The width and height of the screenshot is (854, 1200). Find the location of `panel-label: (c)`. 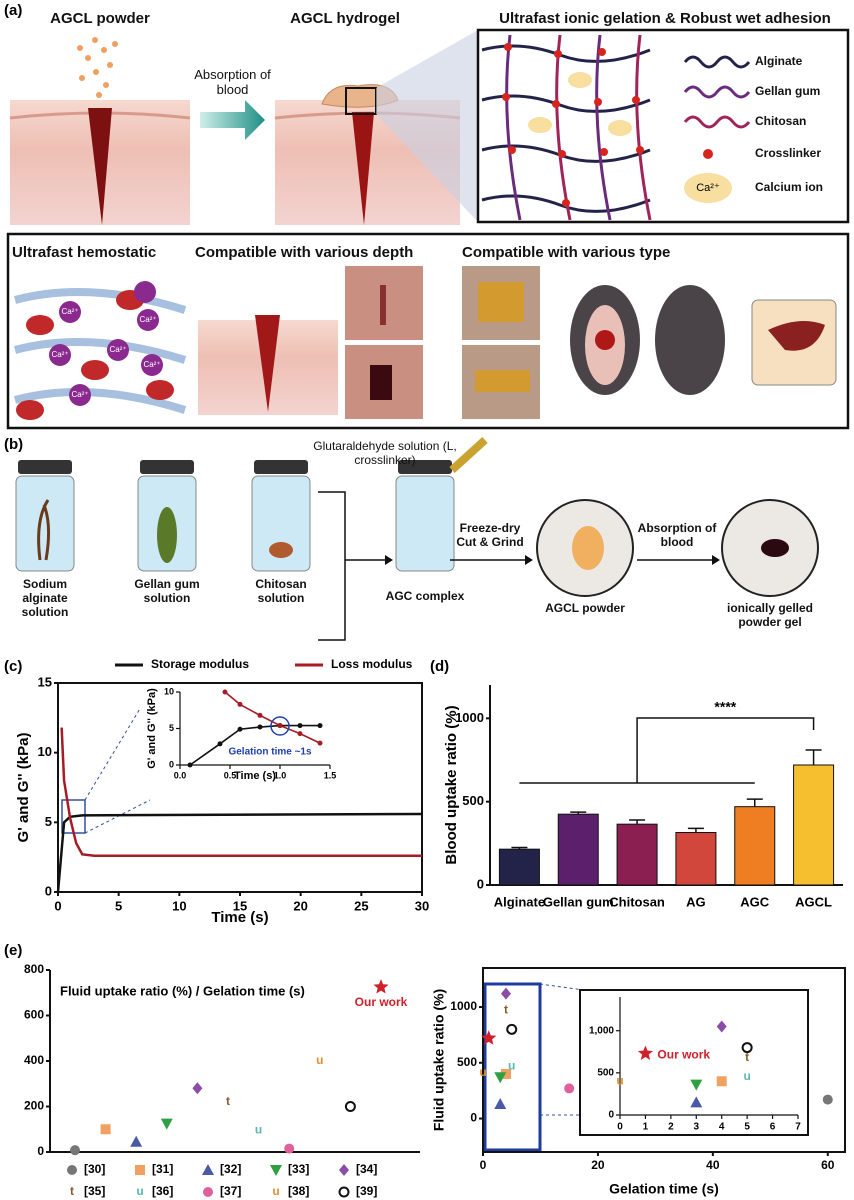

panel-label: (c) is located at coordinates (13, 666).